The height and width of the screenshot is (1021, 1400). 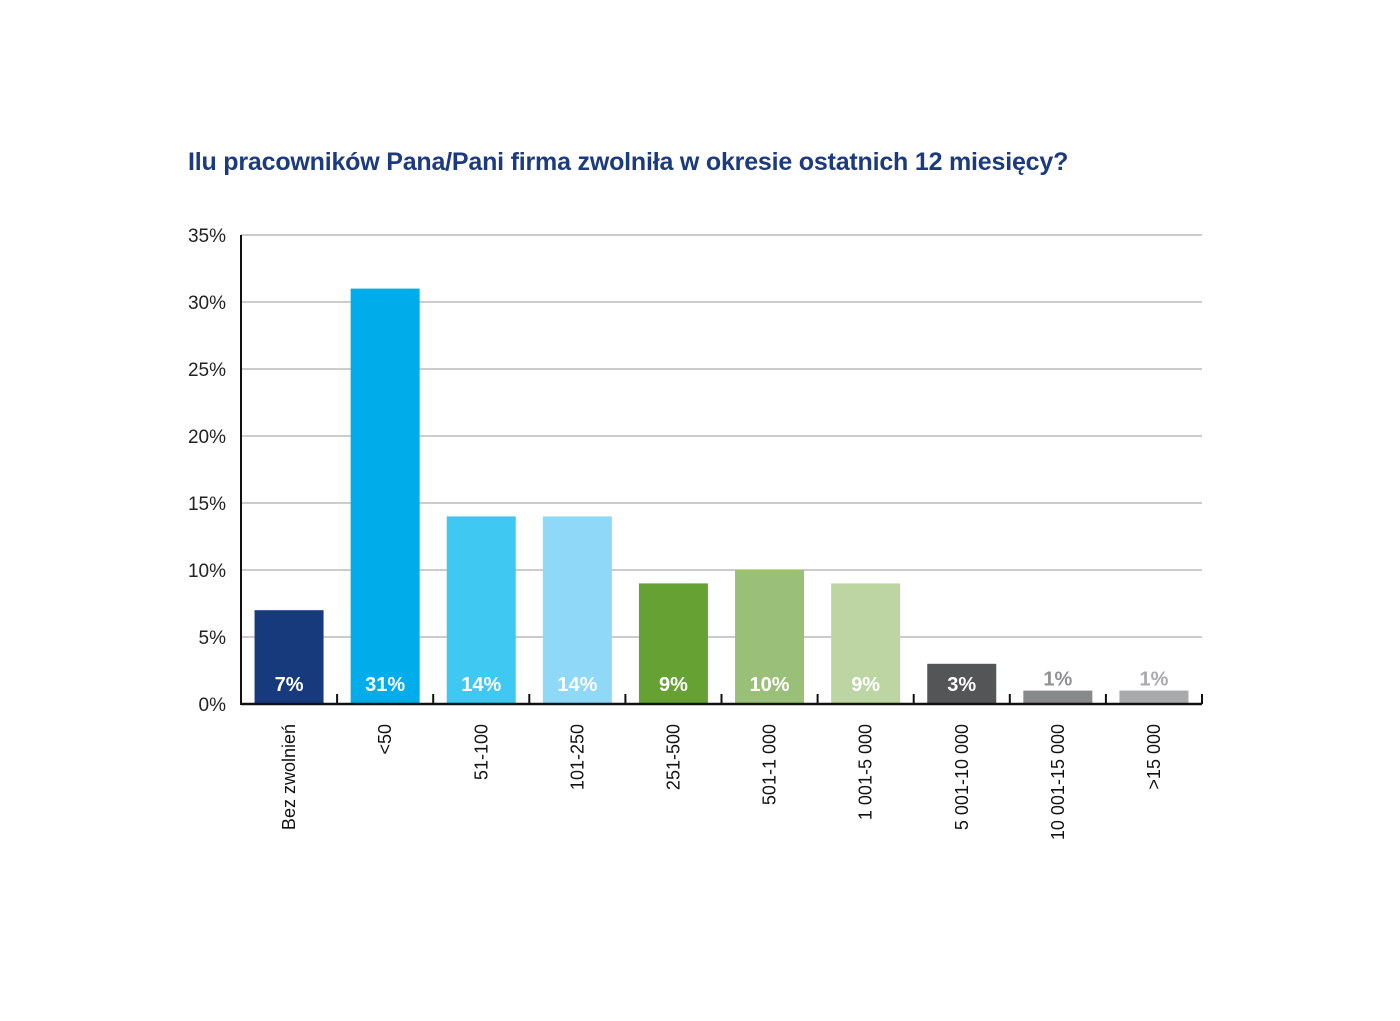 I want to click on category-label: 501-1 000, so click(x=770, y=764).